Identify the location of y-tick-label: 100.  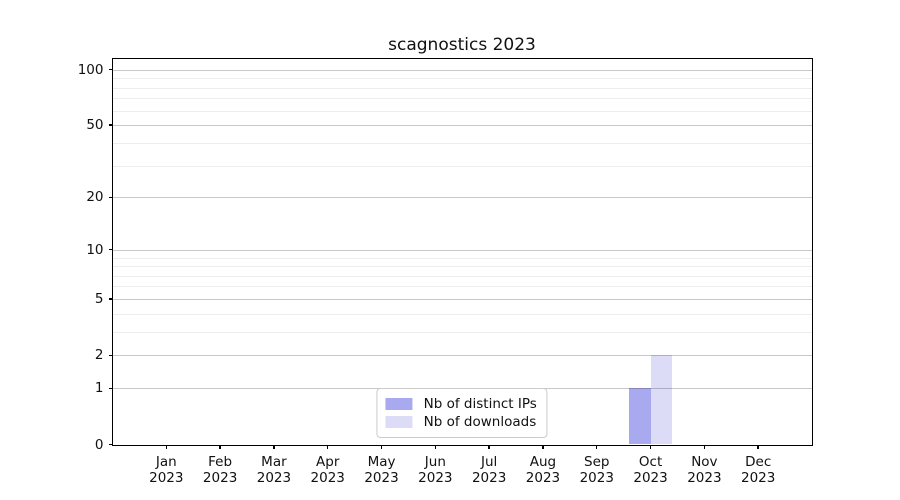
(90, 69).